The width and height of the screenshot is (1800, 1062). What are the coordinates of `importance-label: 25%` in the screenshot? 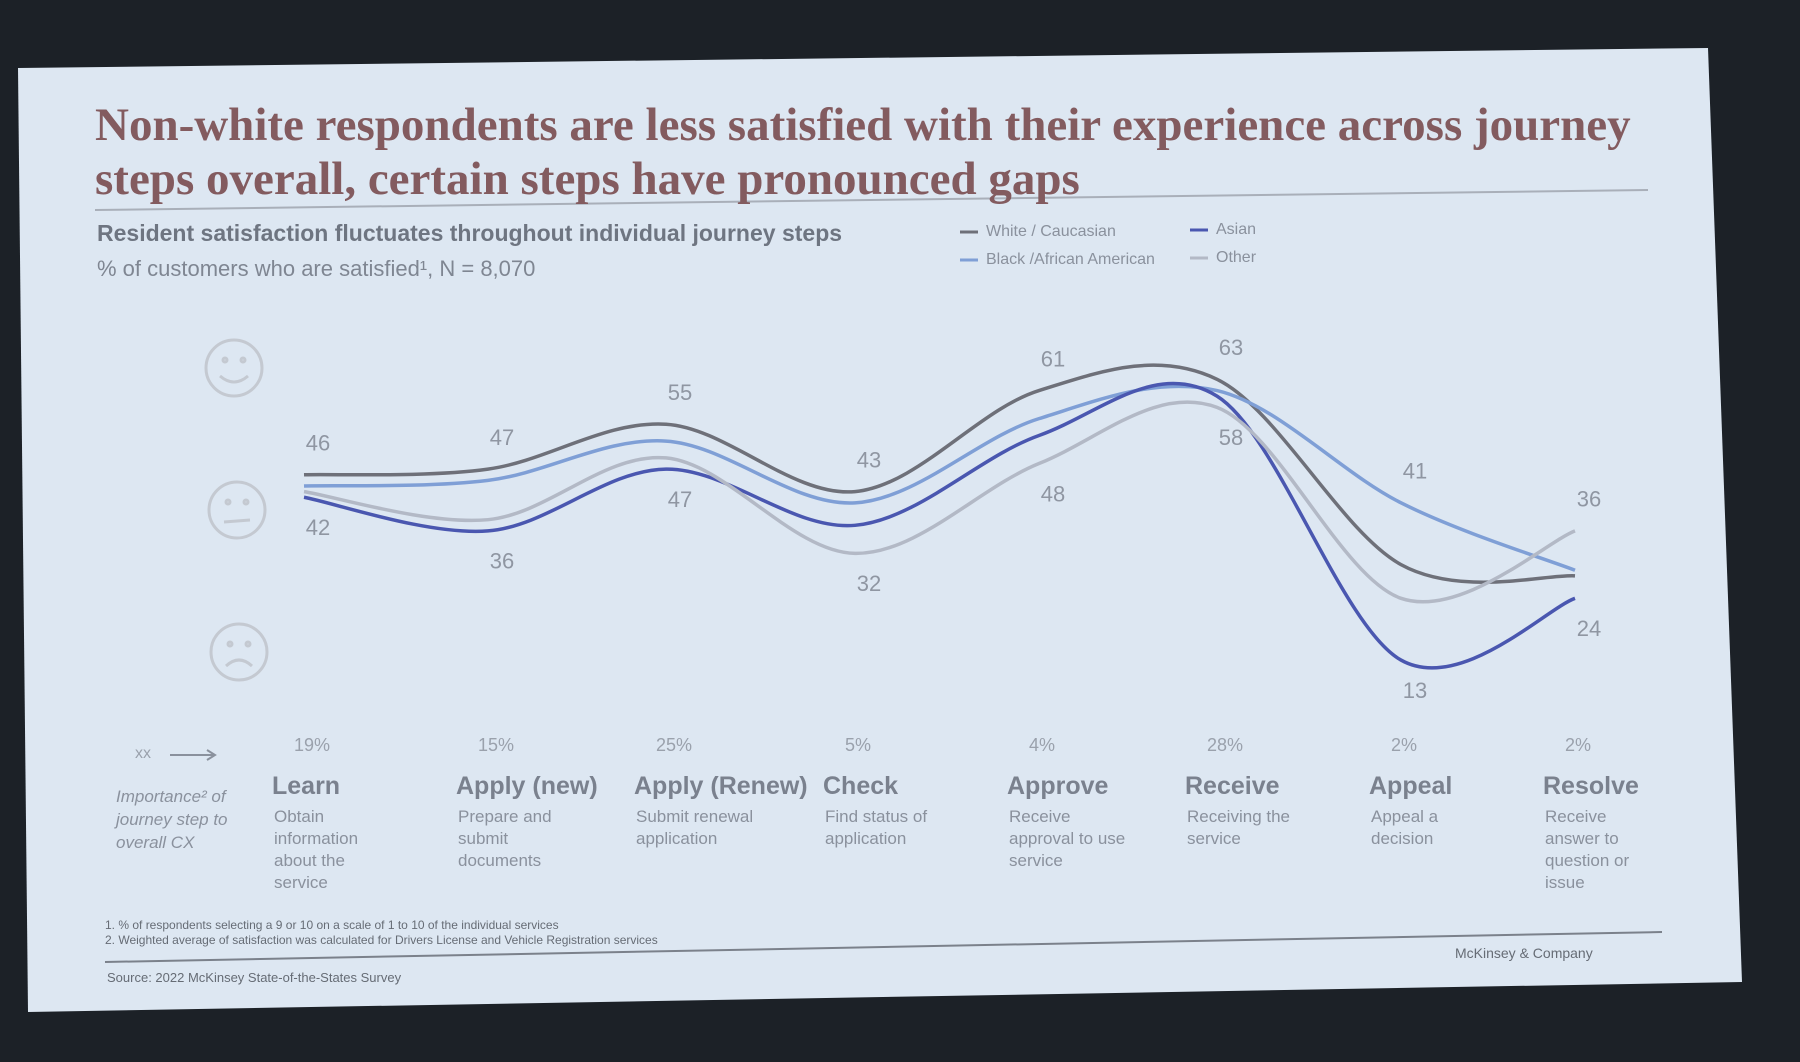 It's located at (674, 745).